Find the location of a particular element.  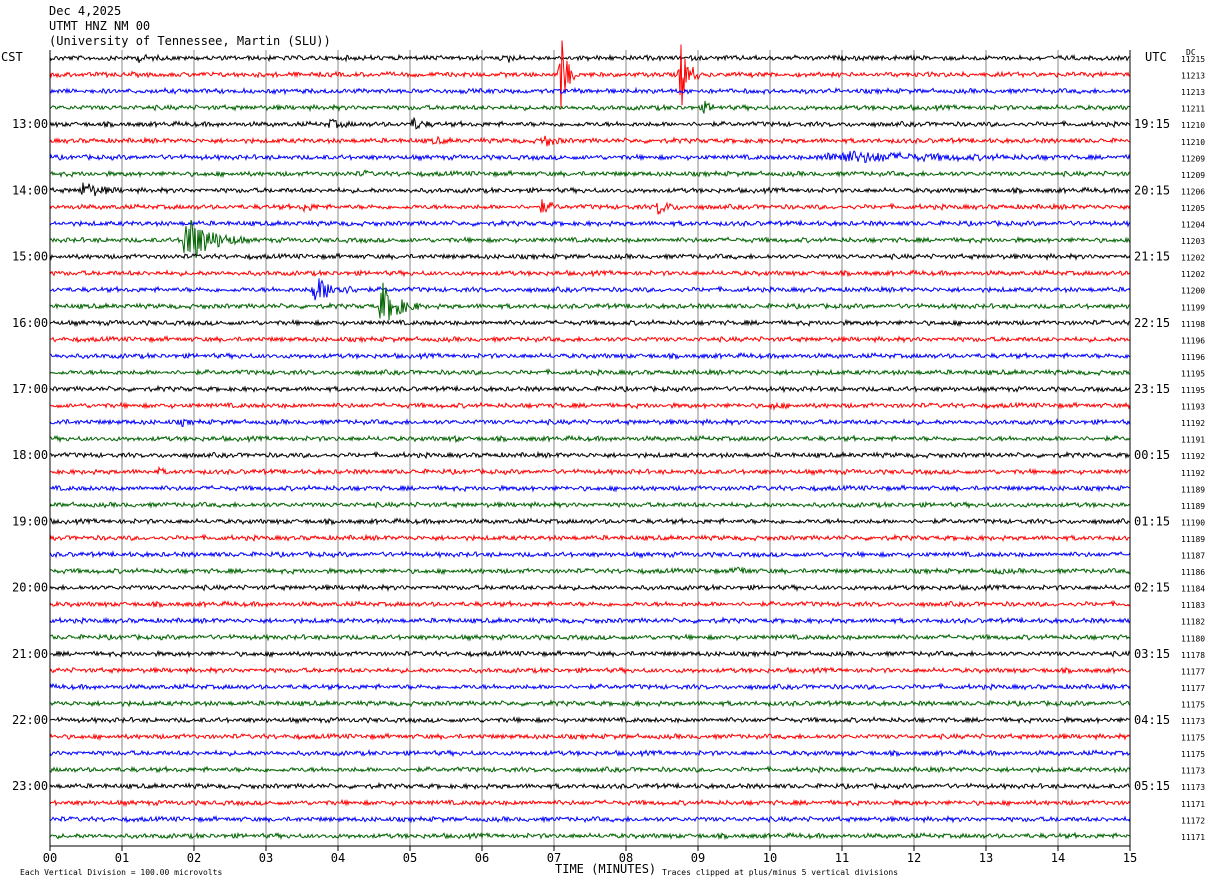

dc-value: 11205 is located at coordinates (1193, 208).